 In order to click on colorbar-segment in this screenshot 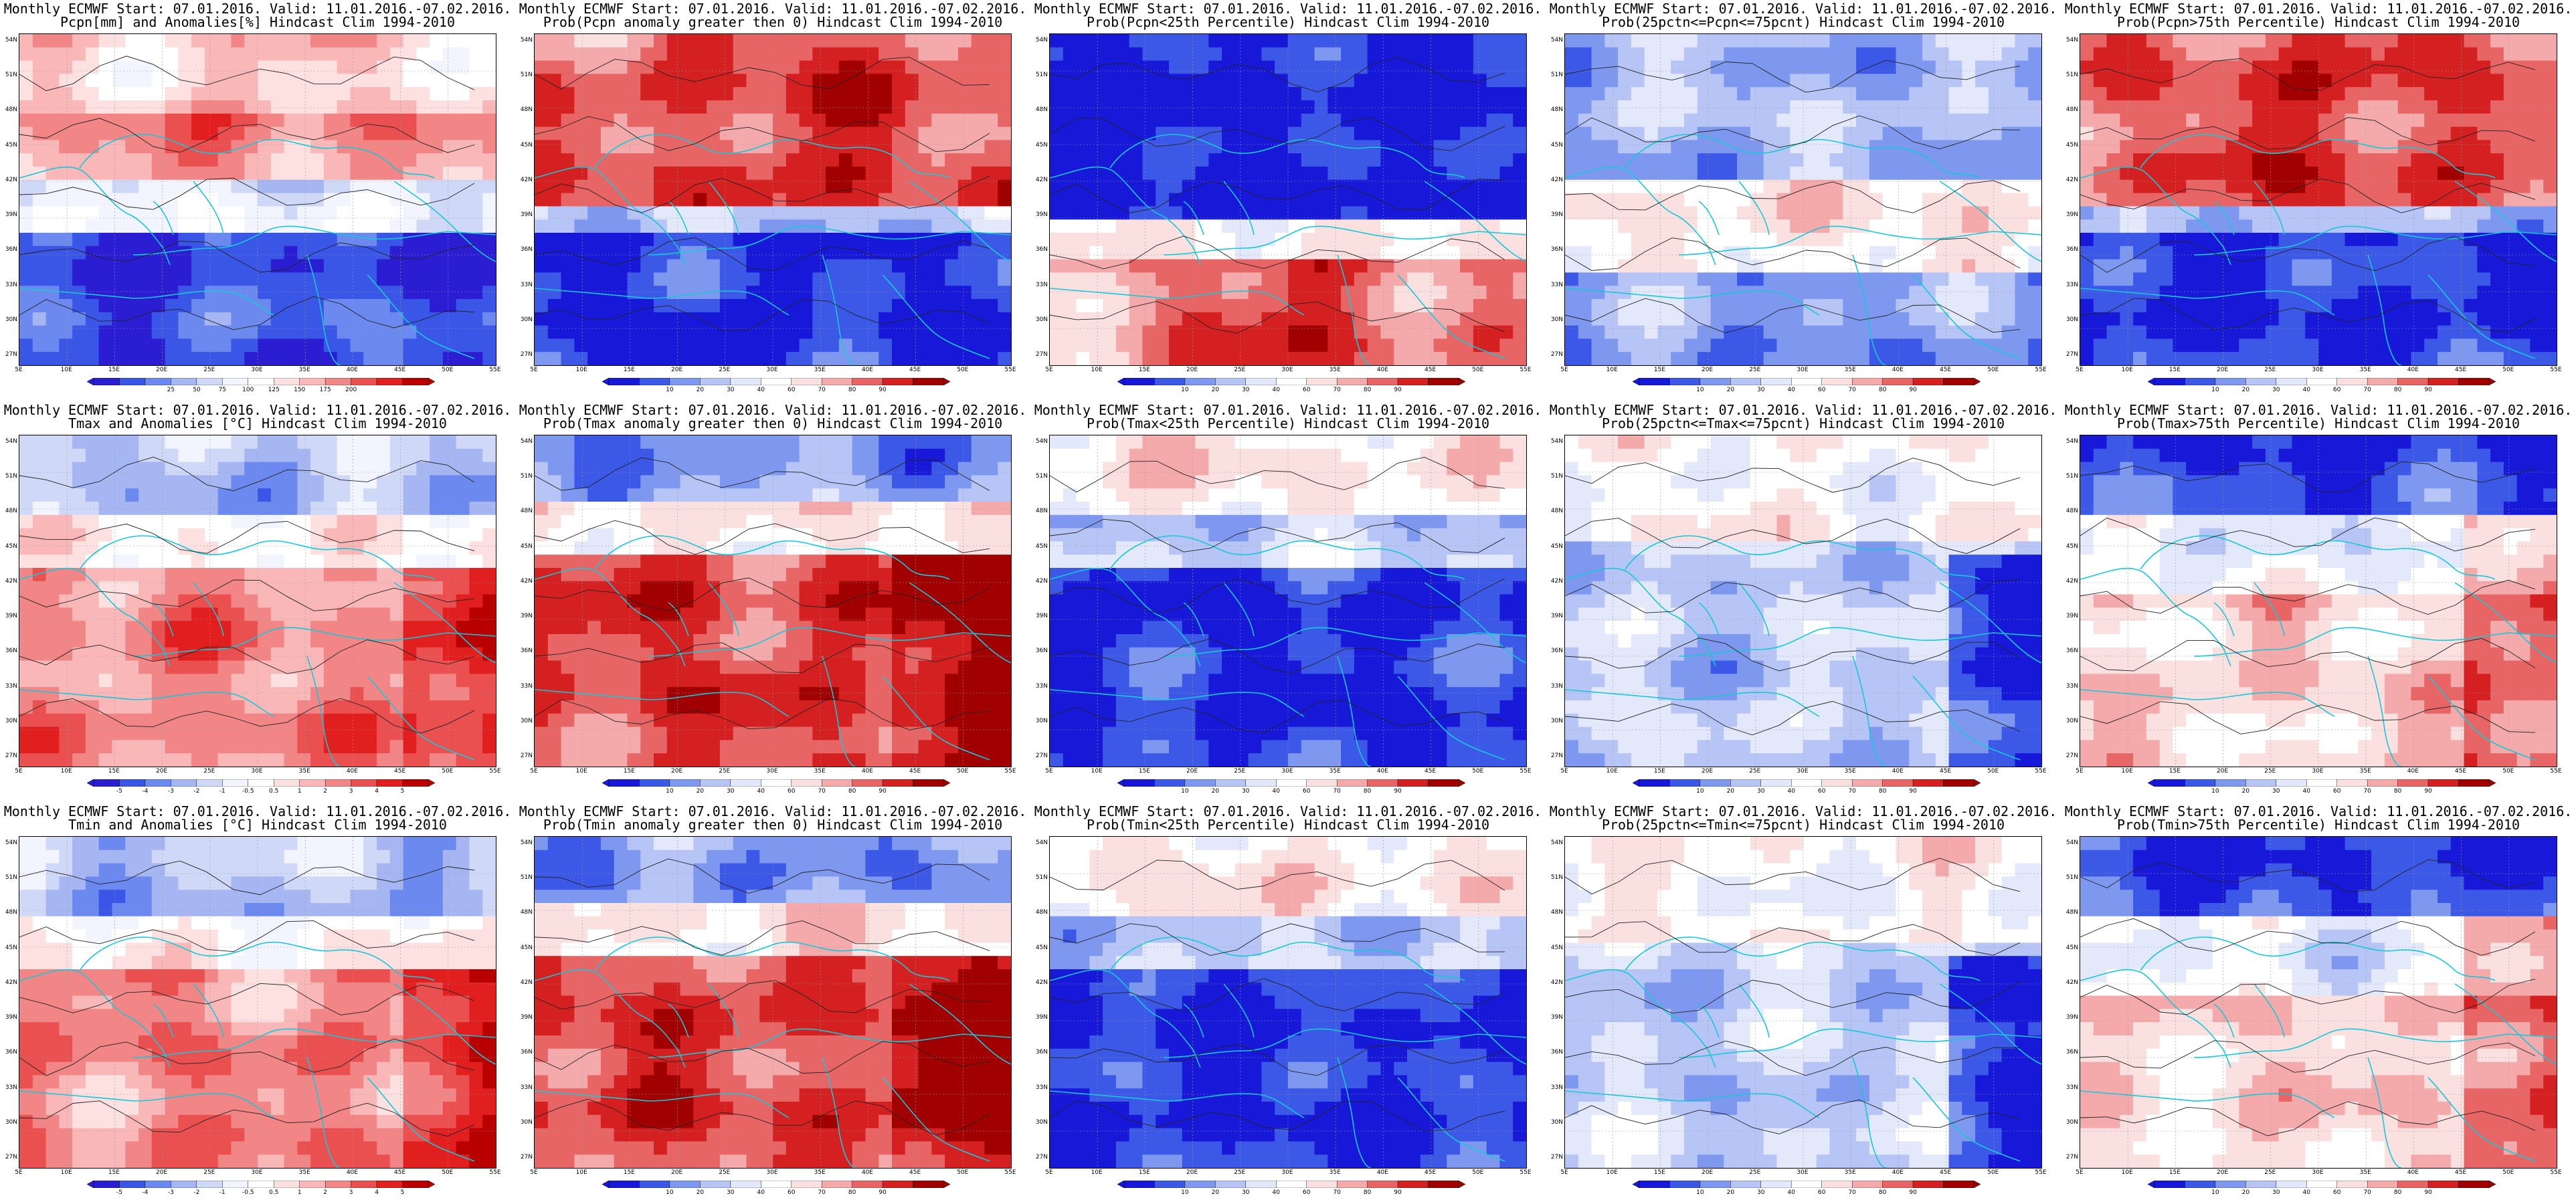, I will do `click(1382, 381)`.